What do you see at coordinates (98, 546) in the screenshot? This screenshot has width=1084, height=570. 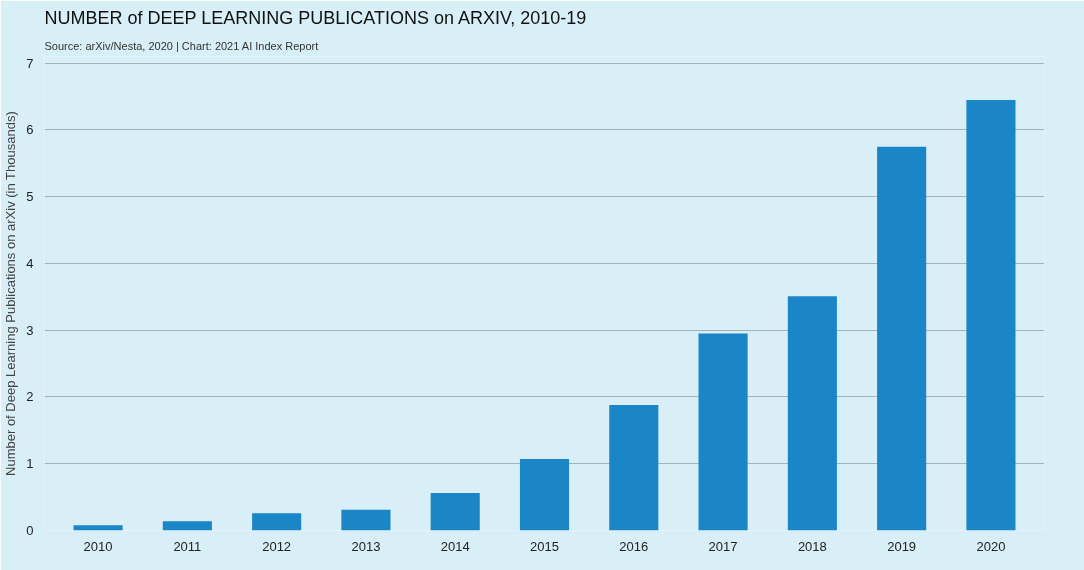 I see `x-tick-label: 2010` at bounding box center [98, 546].